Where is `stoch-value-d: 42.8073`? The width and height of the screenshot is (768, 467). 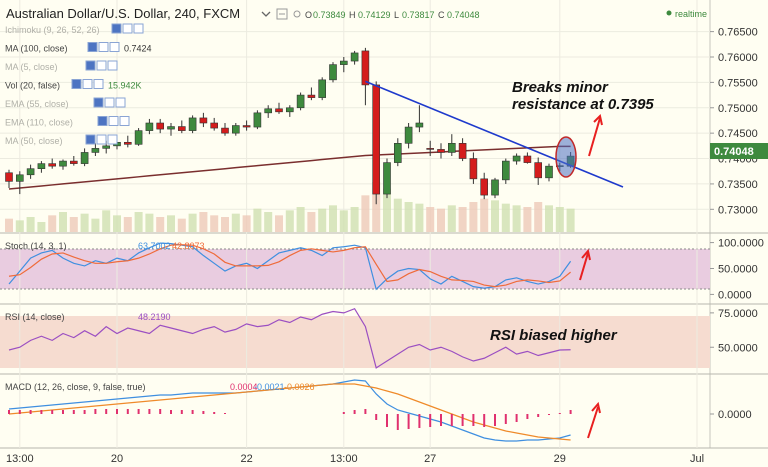
stoch-value-d: 42.8073 is located at coordinates (188, 246).